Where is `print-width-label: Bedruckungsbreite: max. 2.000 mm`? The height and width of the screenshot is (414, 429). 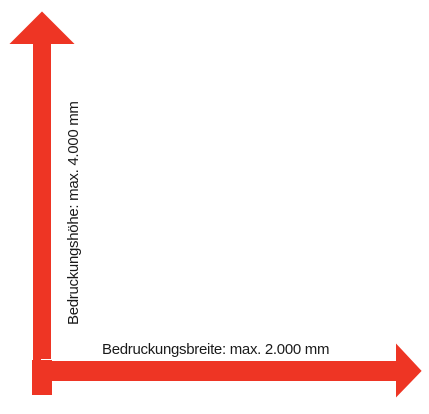 print-width-label: Bedruckungsbreite: max. 2.000 mm is located at coordinates (216, 349).